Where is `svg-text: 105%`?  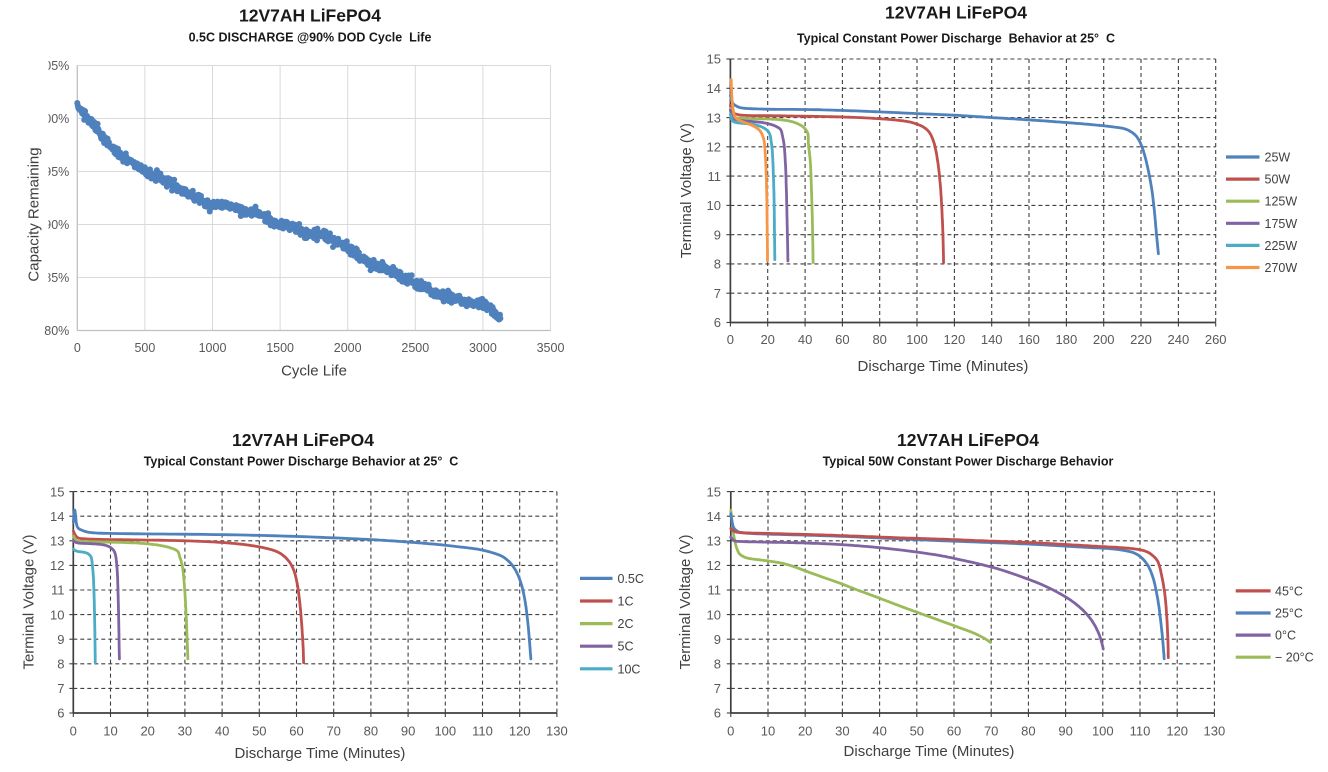 svg-text: 105% is located at coordinates (53, 66).